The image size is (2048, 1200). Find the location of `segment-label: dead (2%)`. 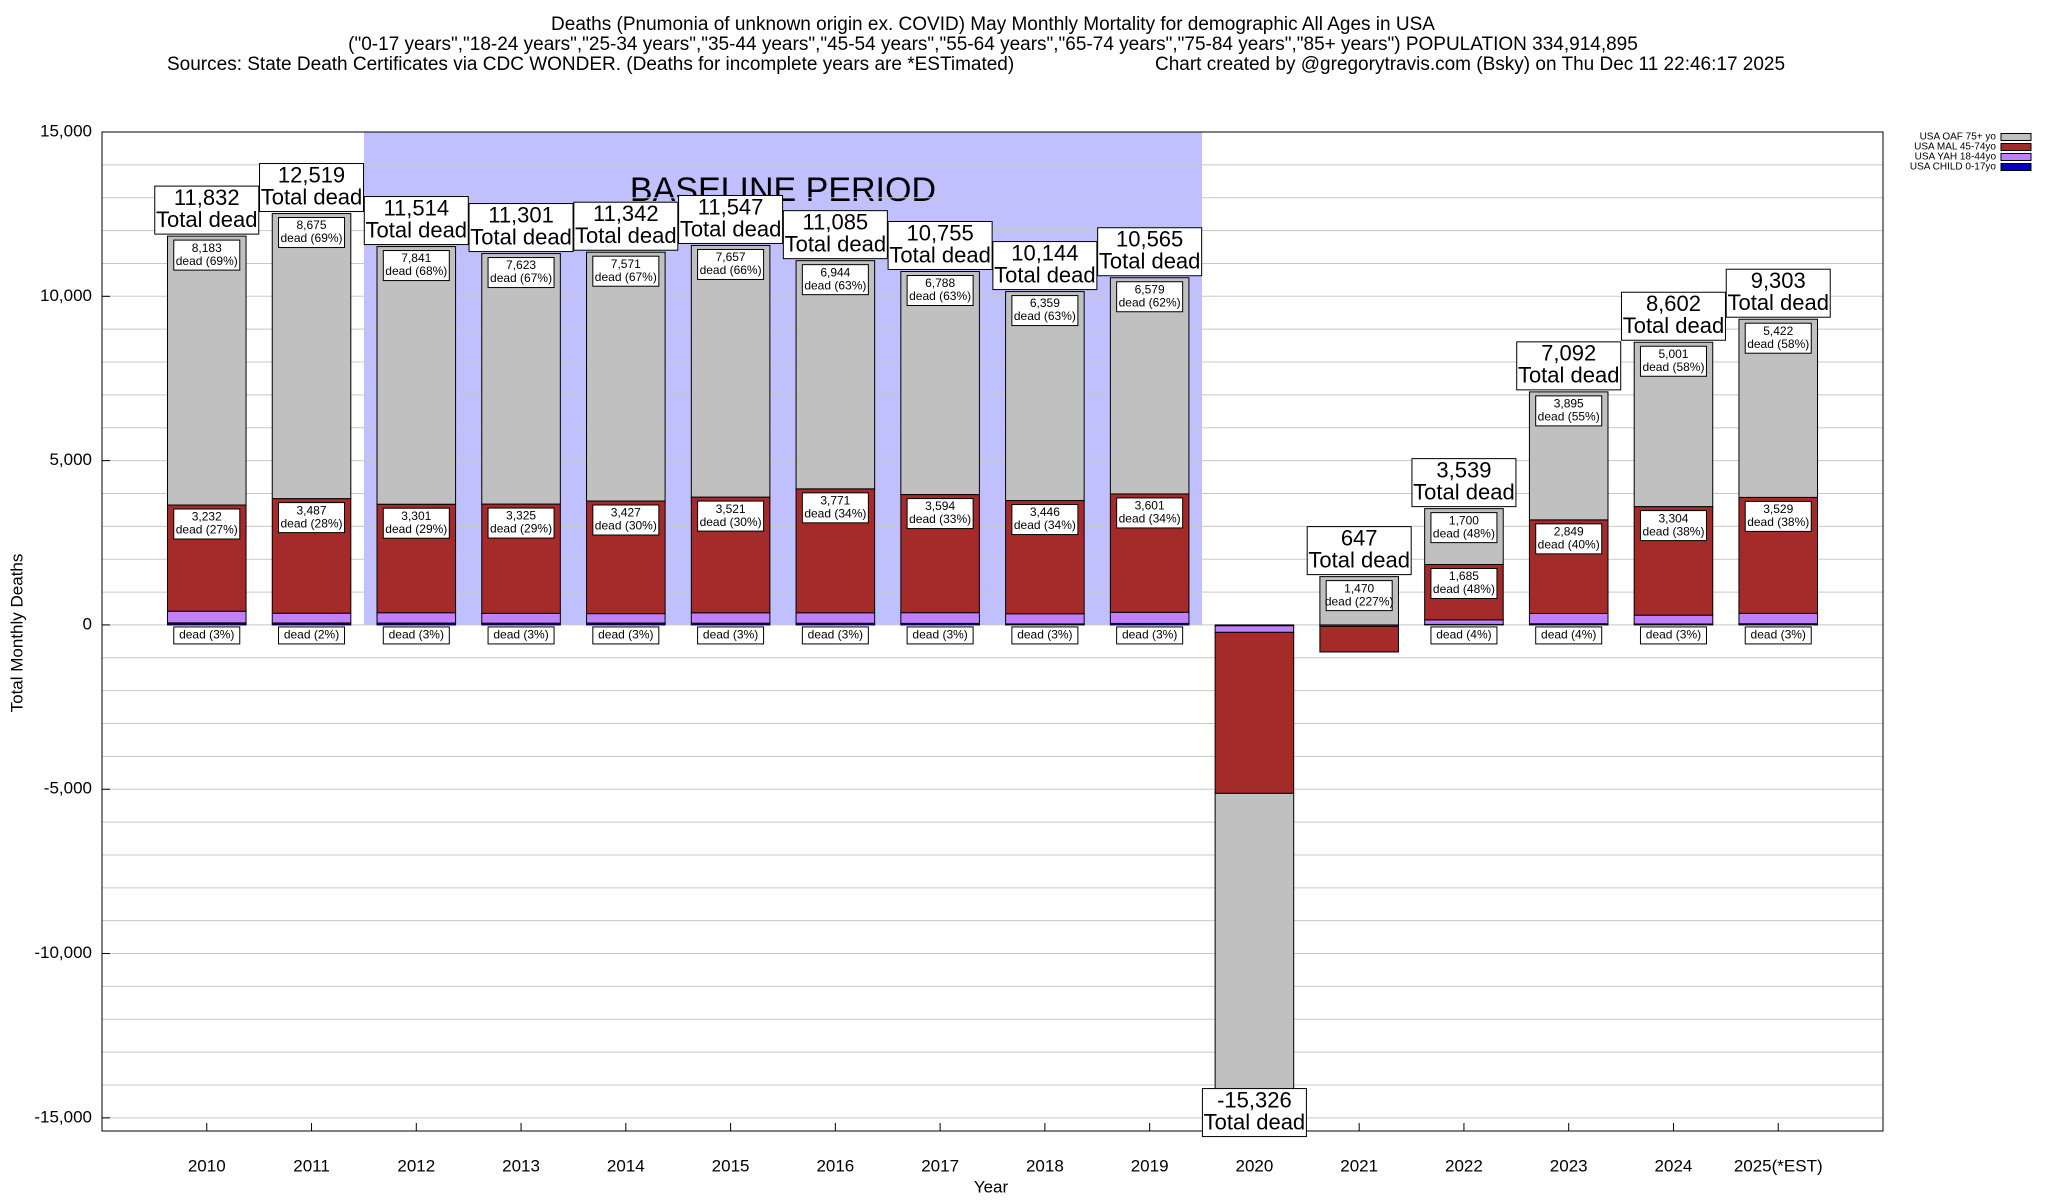

segment-label: dead (2%) is located at coordinates (311, 635).